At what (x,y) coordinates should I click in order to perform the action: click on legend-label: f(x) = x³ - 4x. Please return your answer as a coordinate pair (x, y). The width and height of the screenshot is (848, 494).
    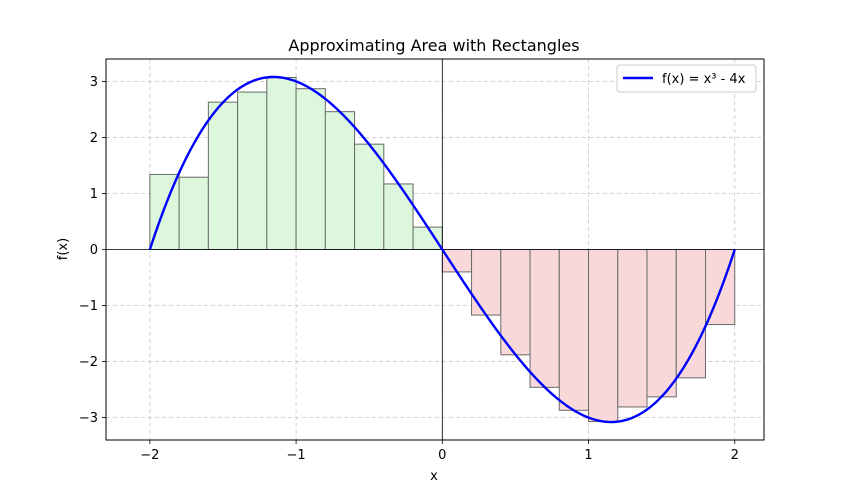
    Looking at the image, I should click on (704, 79).